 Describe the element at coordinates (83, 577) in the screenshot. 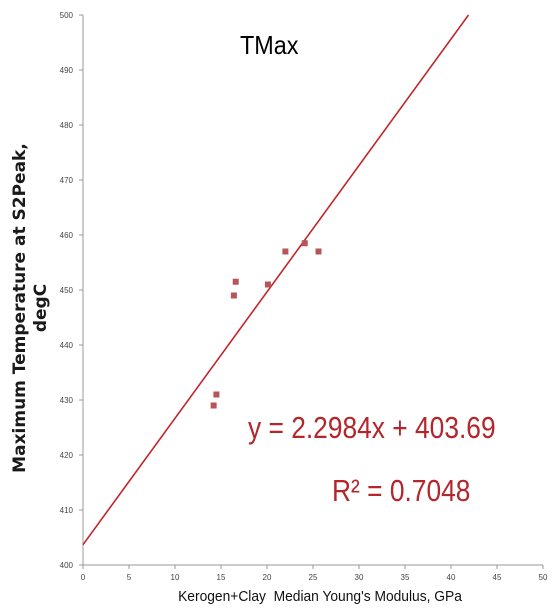

I see `x-tick-label: 0` at that location.